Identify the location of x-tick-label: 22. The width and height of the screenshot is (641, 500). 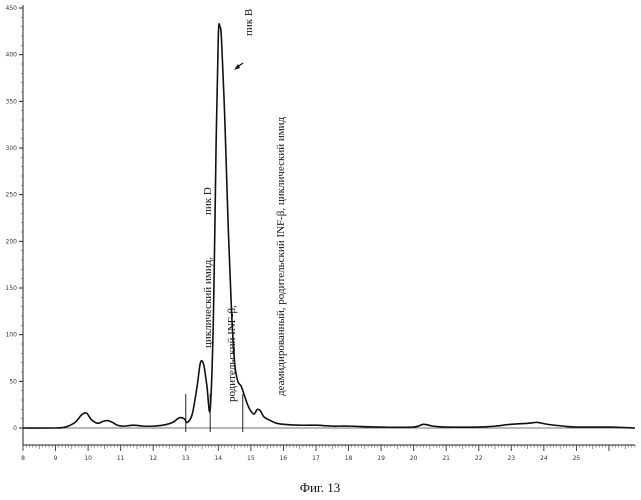
(479, 458).